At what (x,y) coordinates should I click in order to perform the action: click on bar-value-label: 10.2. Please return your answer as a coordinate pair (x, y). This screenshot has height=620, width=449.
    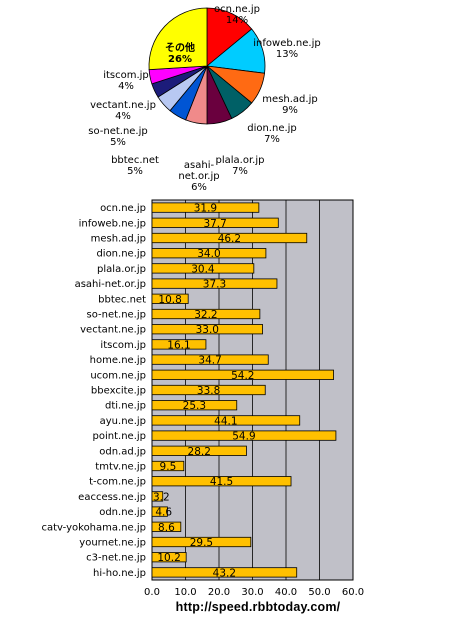
    Looking at the image, I should click on (168, 558).